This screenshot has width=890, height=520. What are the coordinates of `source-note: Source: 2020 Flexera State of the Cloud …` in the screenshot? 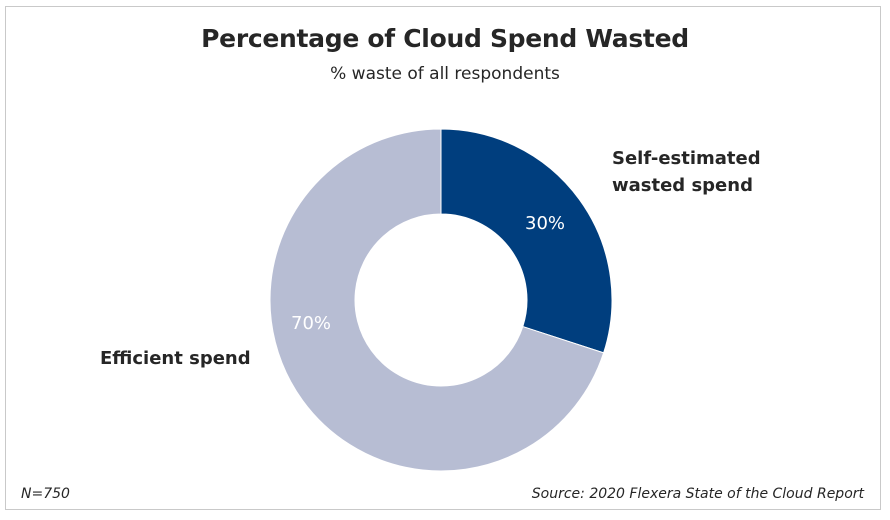 It's located at (697, 494).